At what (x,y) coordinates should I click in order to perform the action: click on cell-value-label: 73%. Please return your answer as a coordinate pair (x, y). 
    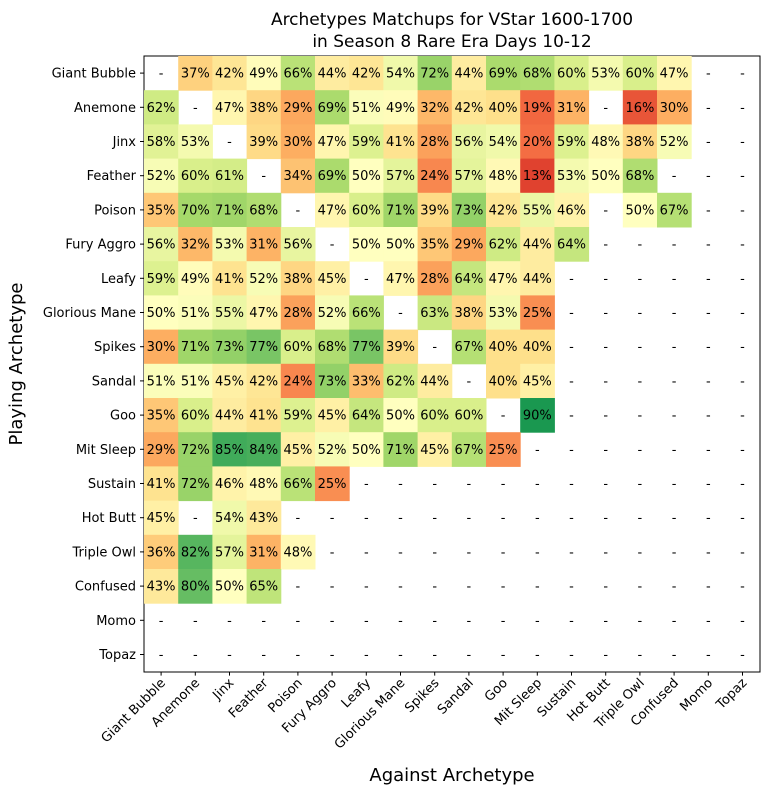
    Looking at the image, I should click on (468, 210).